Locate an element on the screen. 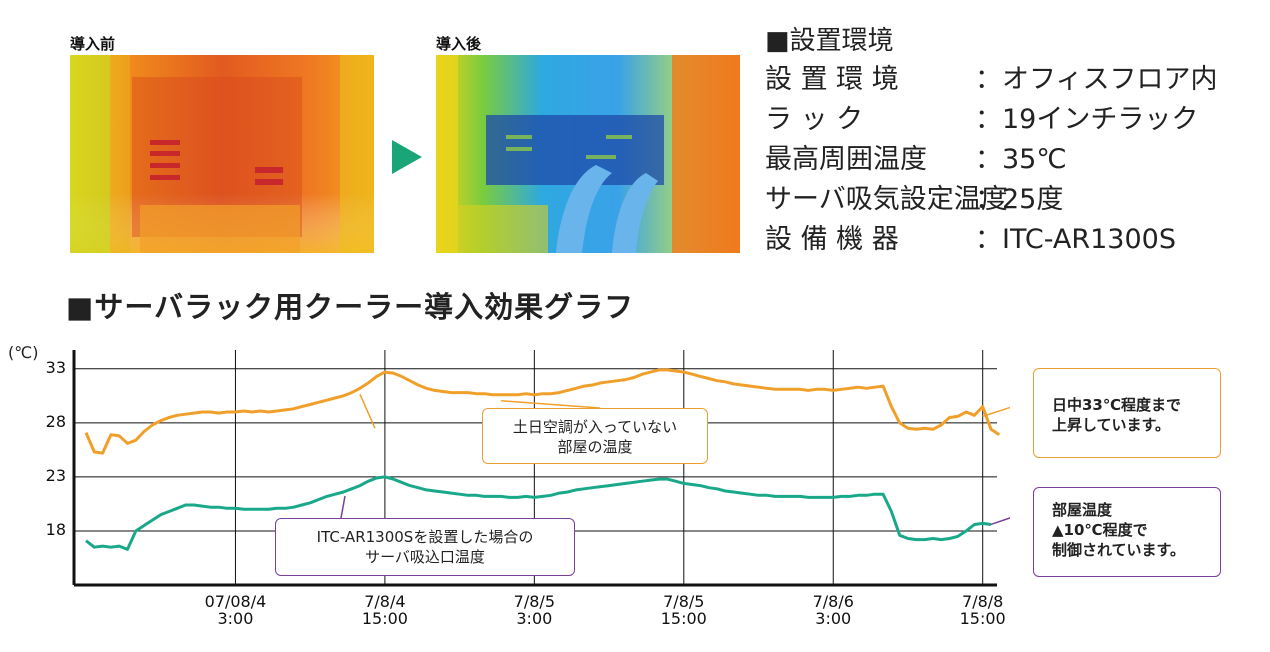 The image size is (1270, 652). environment-row-label: 設 置 環 境 is located at coordinates (832, 79).